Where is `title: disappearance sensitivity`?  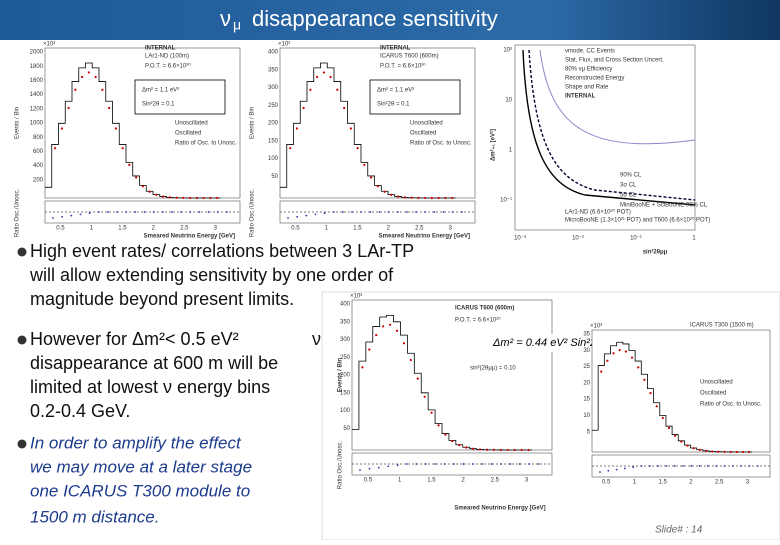 title: disappearance sensitivity is located at coordinates (375, 18).